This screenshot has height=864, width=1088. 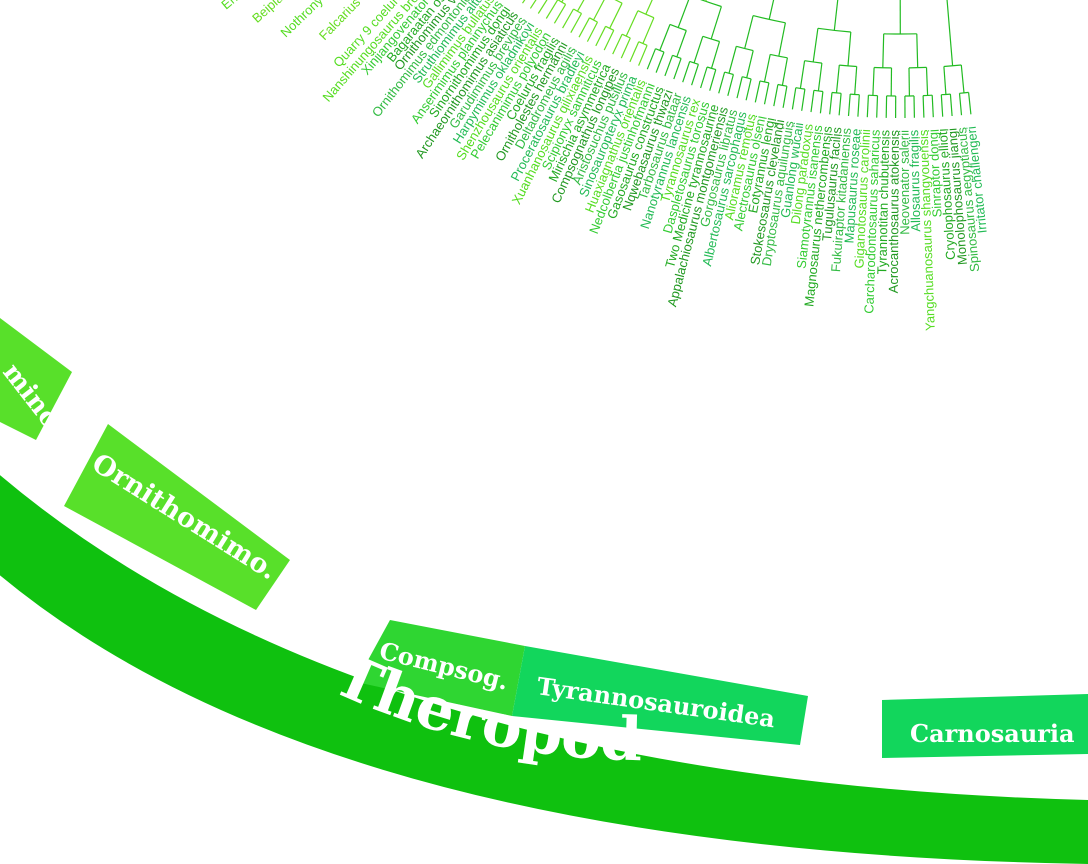 I want to click on compsog-box, so click(x=440, y=668).